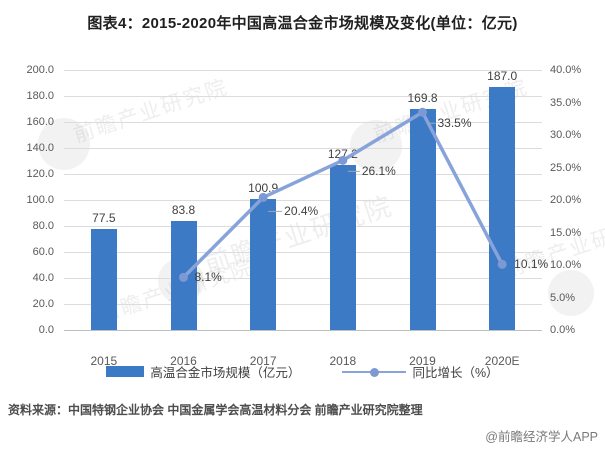  What do you see at coordinates (46, 330) in the screenshot?
I see `left-axis-tick: 0.0` at bounding box center [46, 330].